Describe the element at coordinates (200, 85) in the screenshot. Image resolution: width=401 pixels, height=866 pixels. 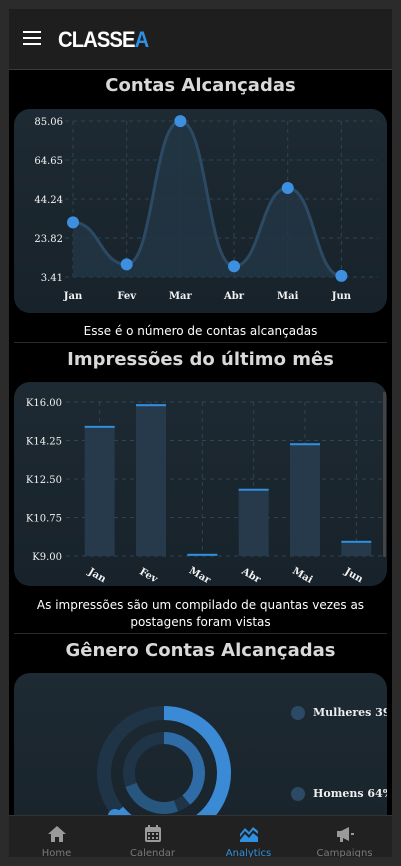
I see `reach-title: Contas Alcançadas` at that location.